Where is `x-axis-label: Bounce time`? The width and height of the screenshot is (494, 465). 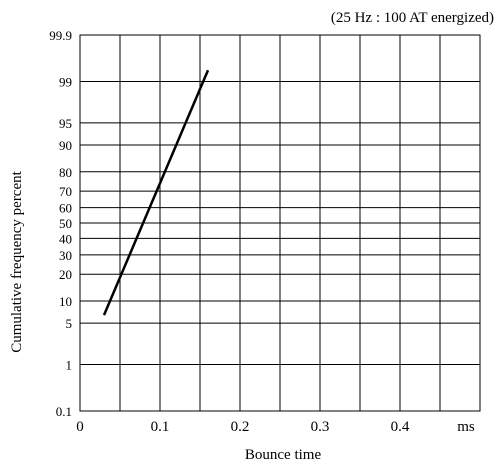 x-axis-label: Bounce time is located at coordinates (283, 455).